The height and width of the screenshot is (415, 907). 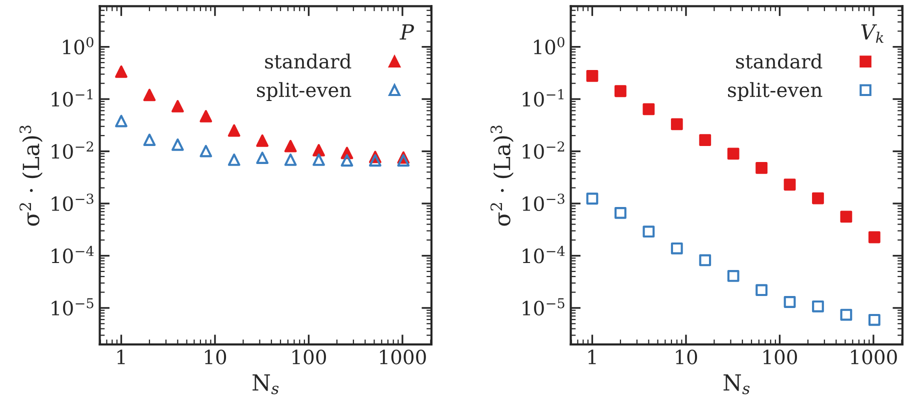 I want to click on legend-title: V$_{k}$, so click(x=872, y=33).